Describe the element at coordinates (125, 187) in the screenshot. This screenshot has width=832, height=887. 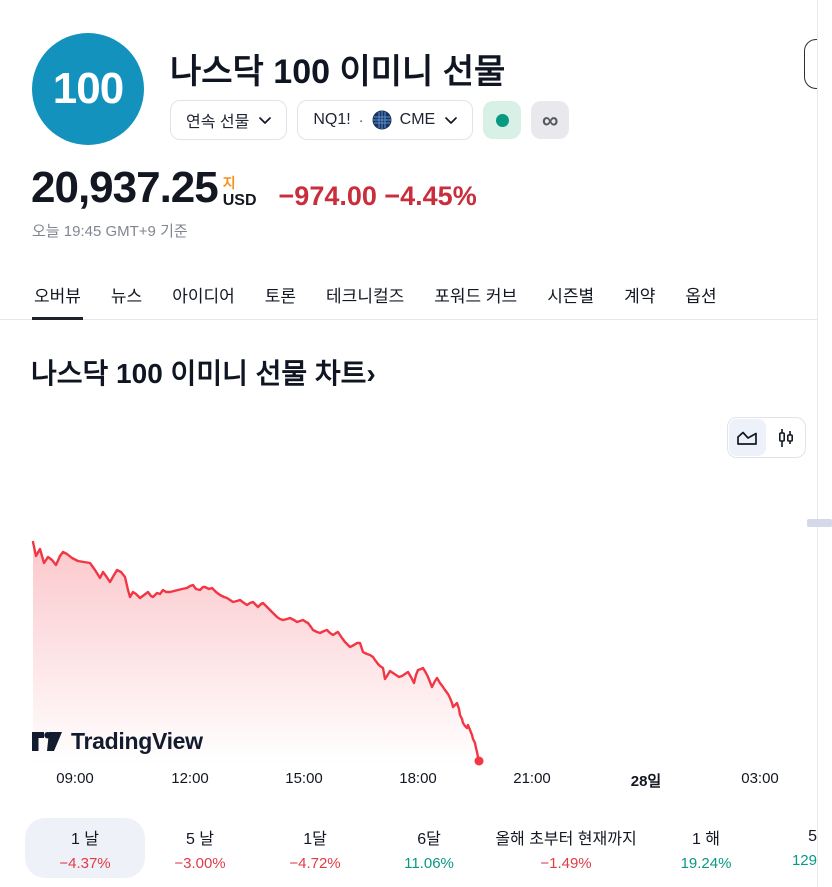
I see `last-price: 20,937.25` at that location.